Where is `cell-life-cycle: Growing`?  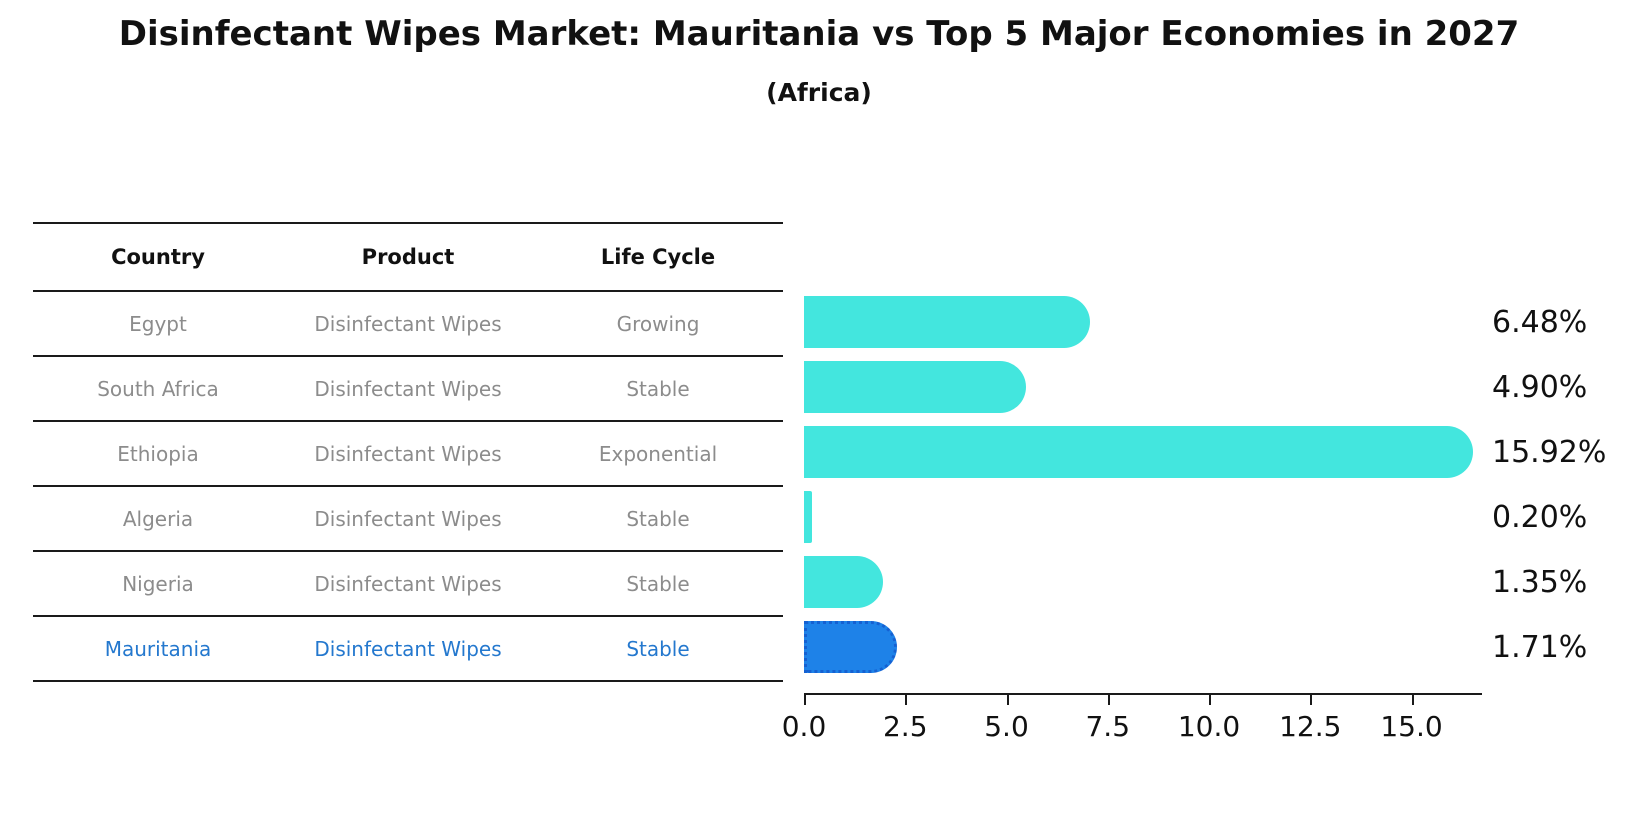 cell-life-cycle: Growing is located at coordinates (658, 323).